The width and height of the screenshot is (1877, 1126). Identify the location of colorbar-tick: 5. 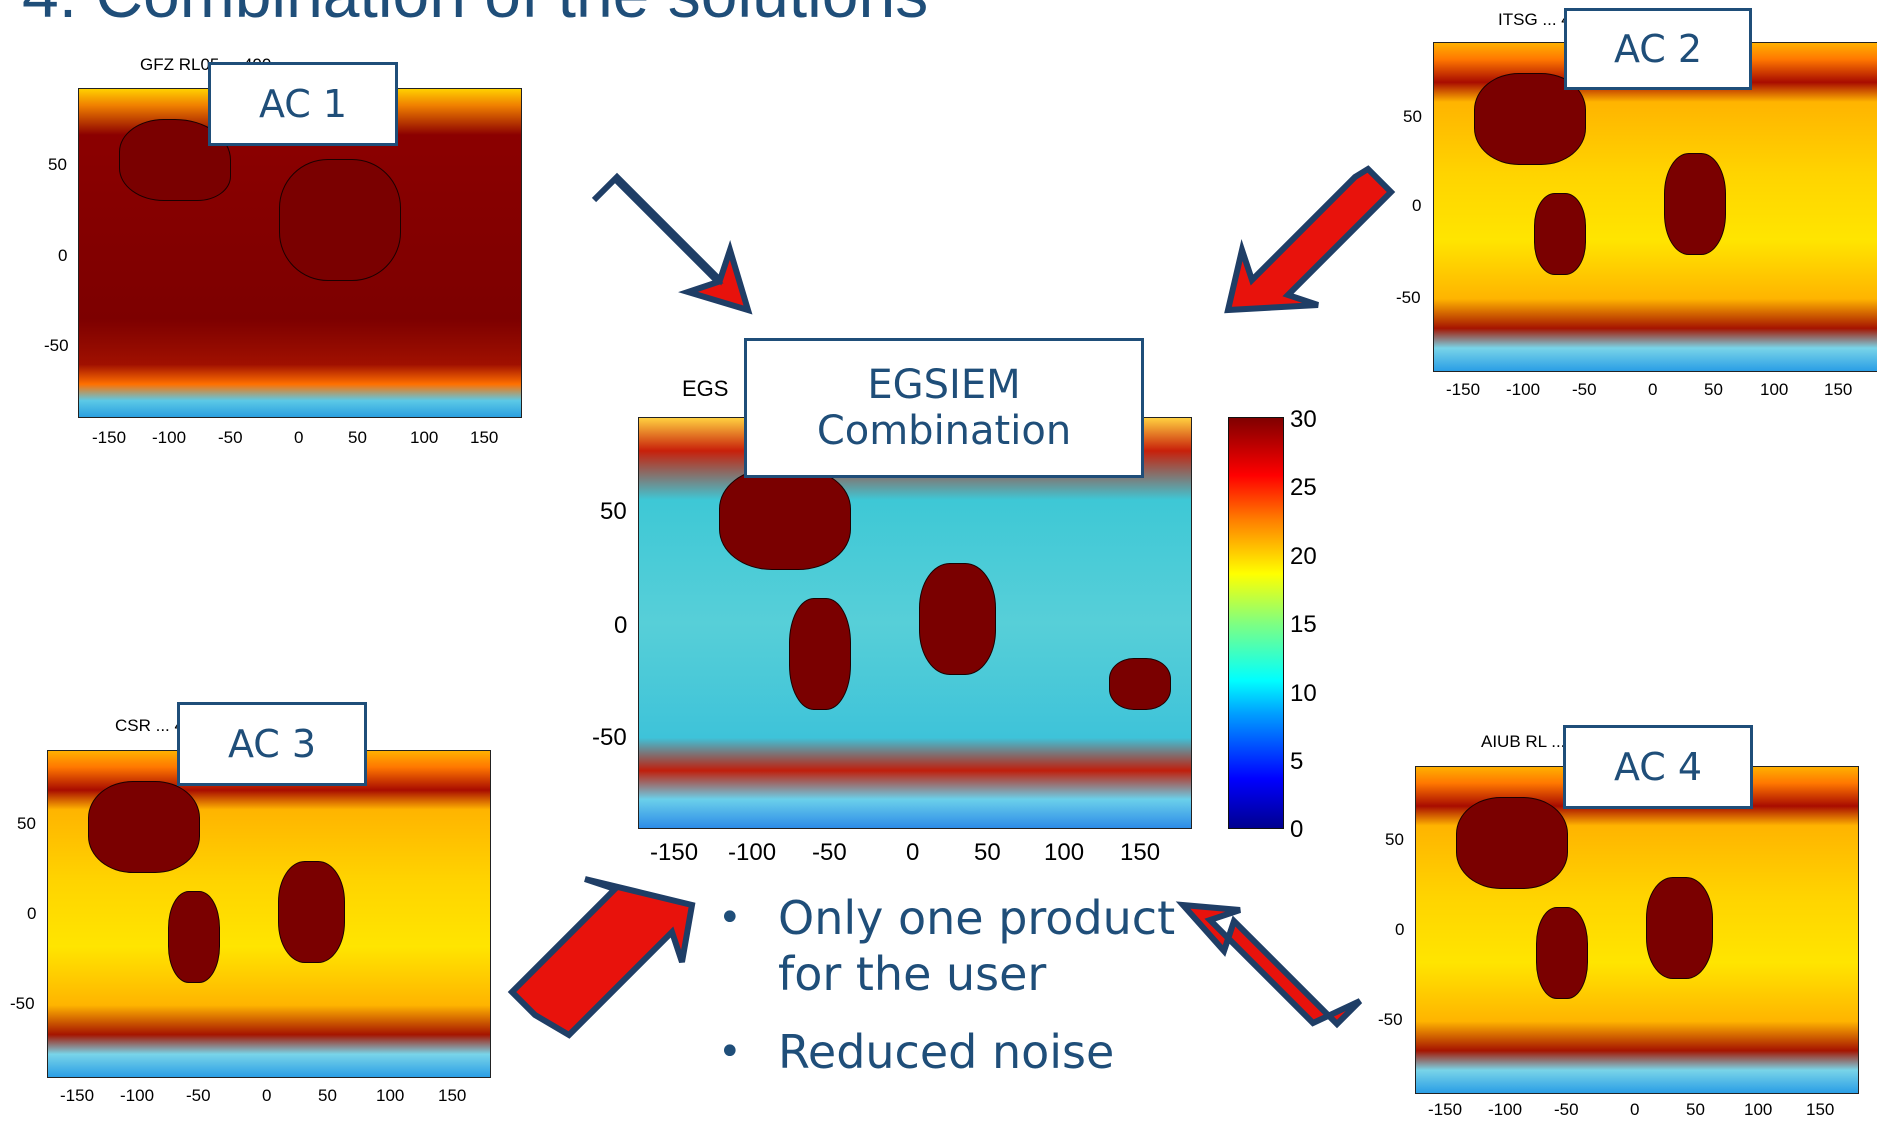
(1297, 761).